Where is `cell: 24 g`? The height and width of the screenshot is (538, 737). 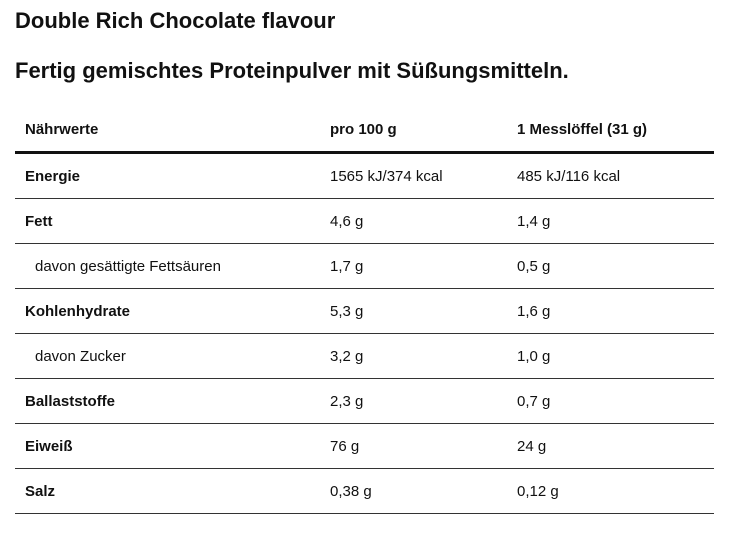 cell: 24 g is located at coordinates (610, 446).